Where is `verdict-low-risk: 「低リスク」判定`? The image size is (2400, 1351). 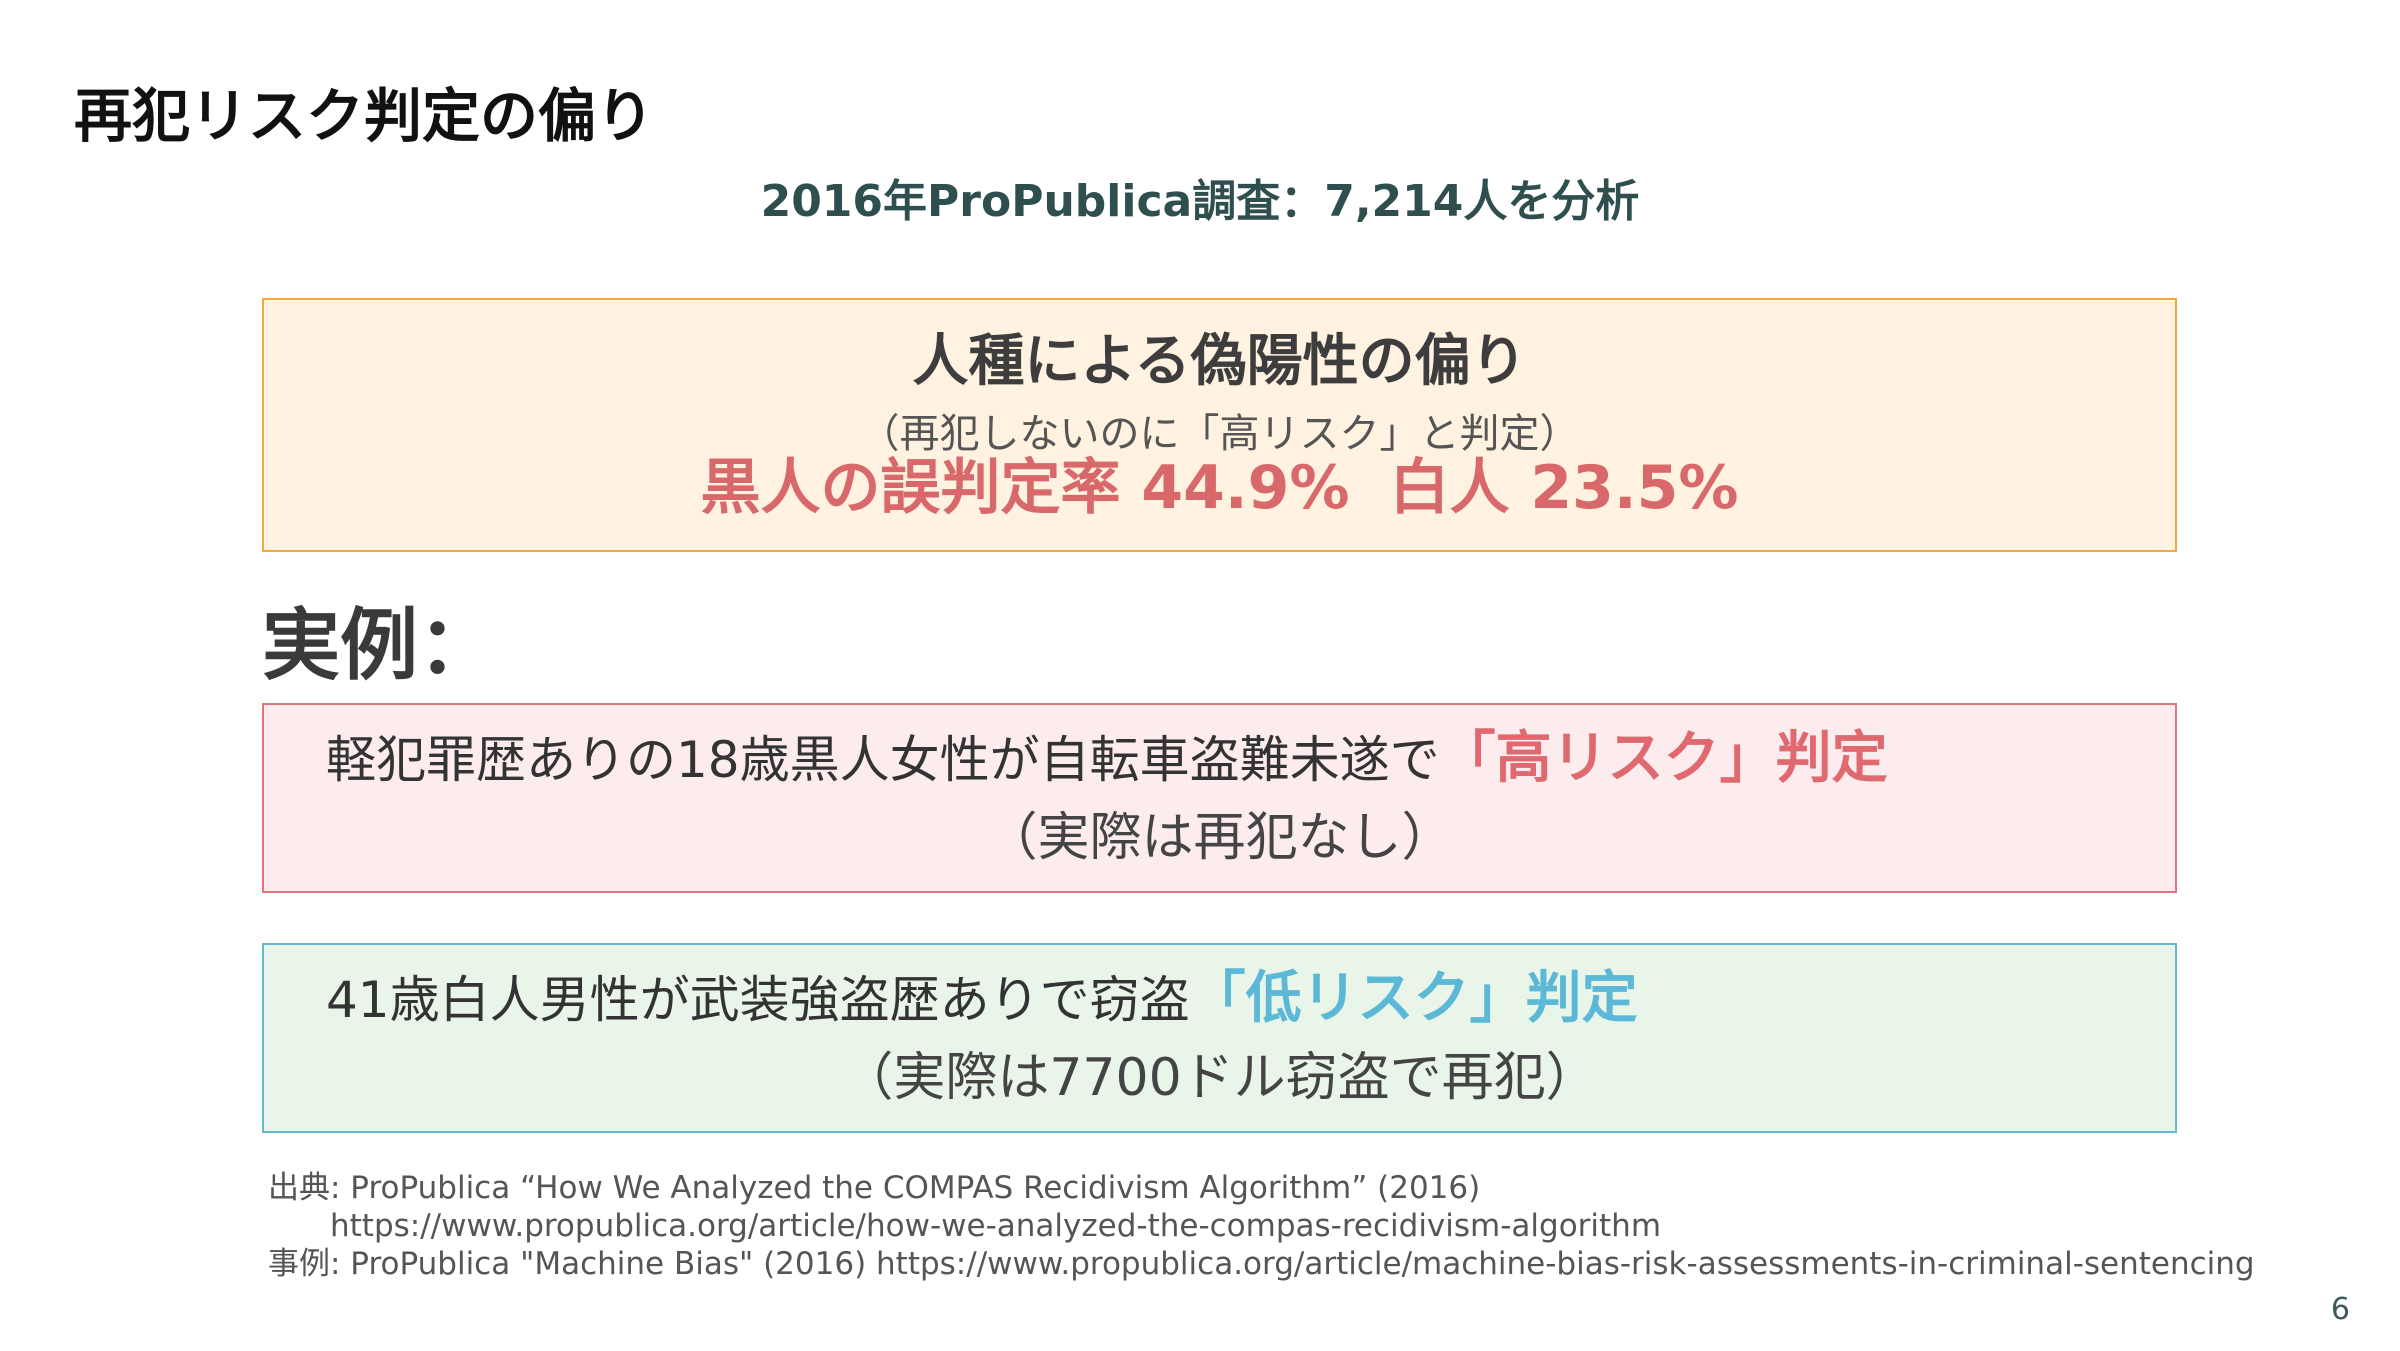
verdict-low-risk: 「低リスク」判定 is located at coordinates (1413, 998).